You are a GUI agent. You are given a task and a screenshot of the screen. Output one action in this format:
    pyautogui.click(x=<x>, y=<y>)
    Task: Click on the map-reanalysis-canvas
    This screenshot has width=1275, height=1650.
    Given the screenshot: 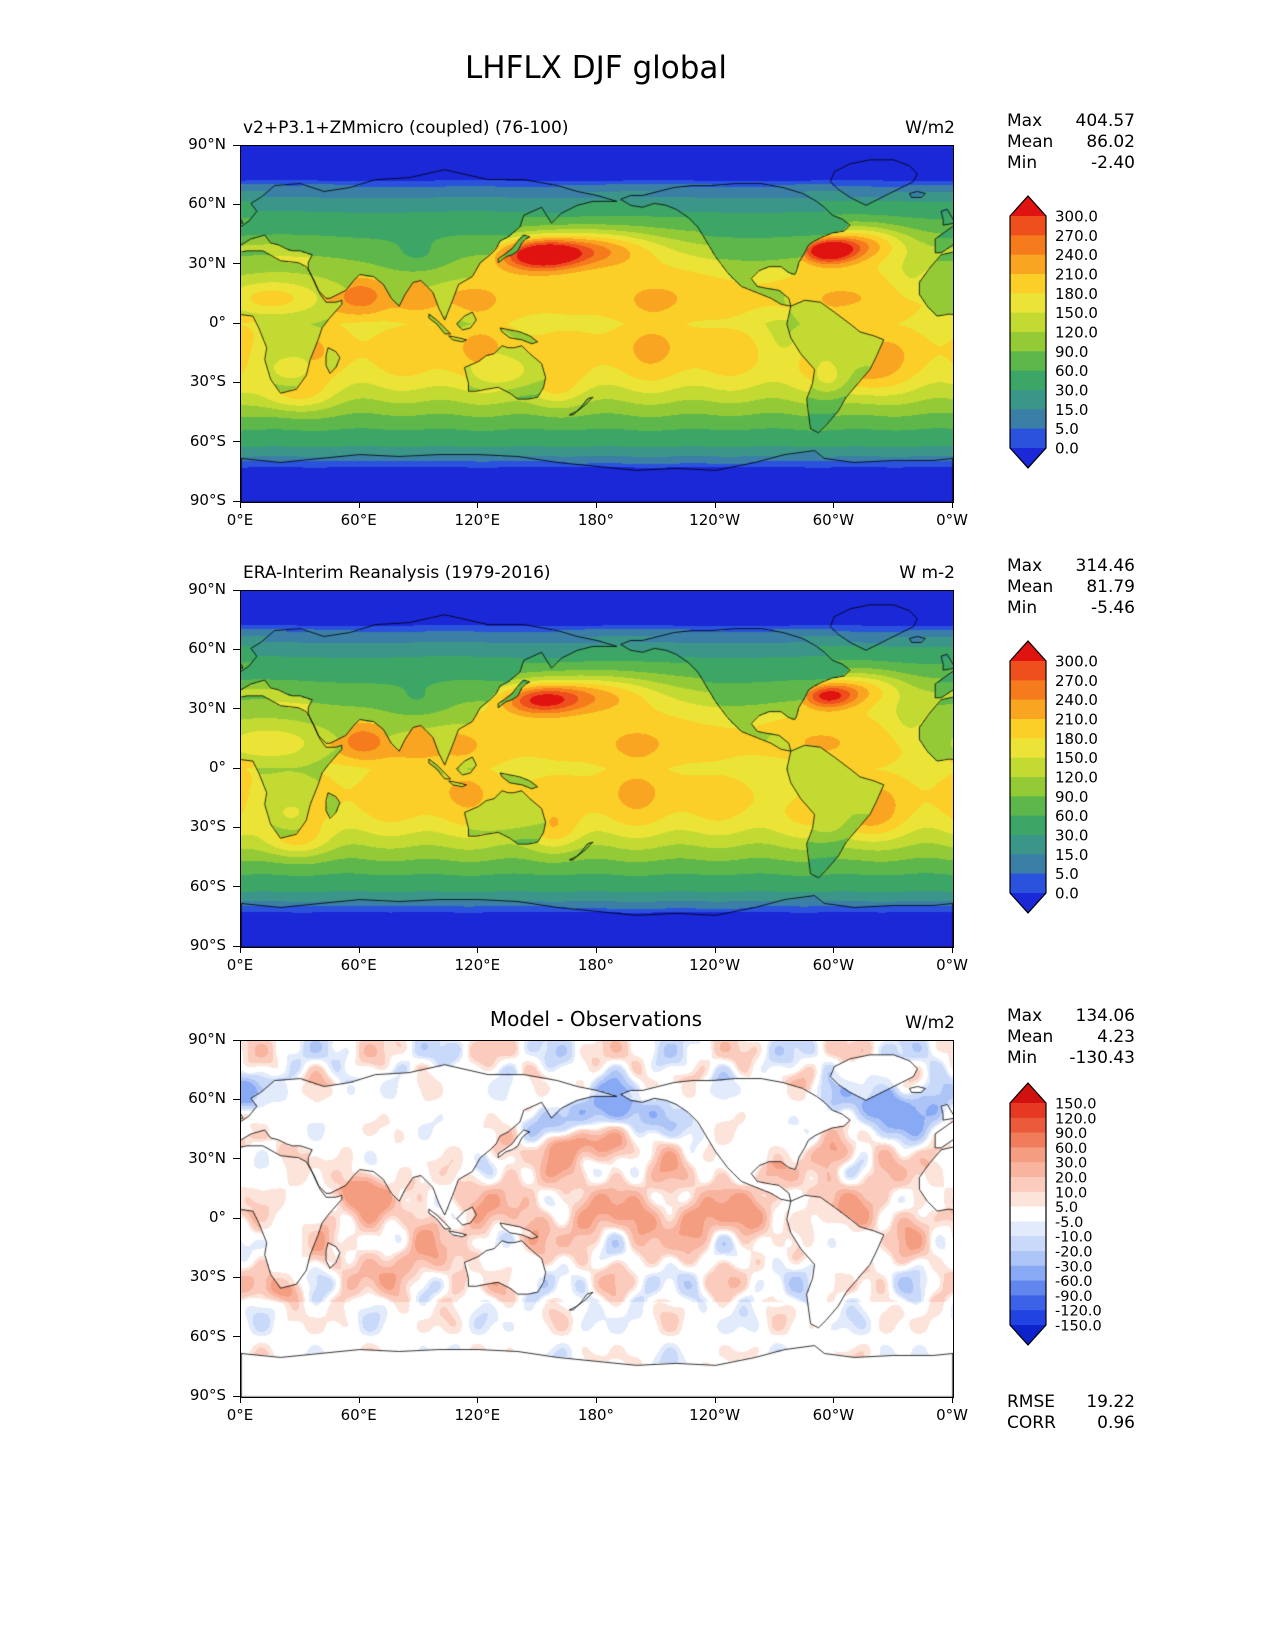 What is the action you would take?
    pyautogui.click(x=597, y=769)
    